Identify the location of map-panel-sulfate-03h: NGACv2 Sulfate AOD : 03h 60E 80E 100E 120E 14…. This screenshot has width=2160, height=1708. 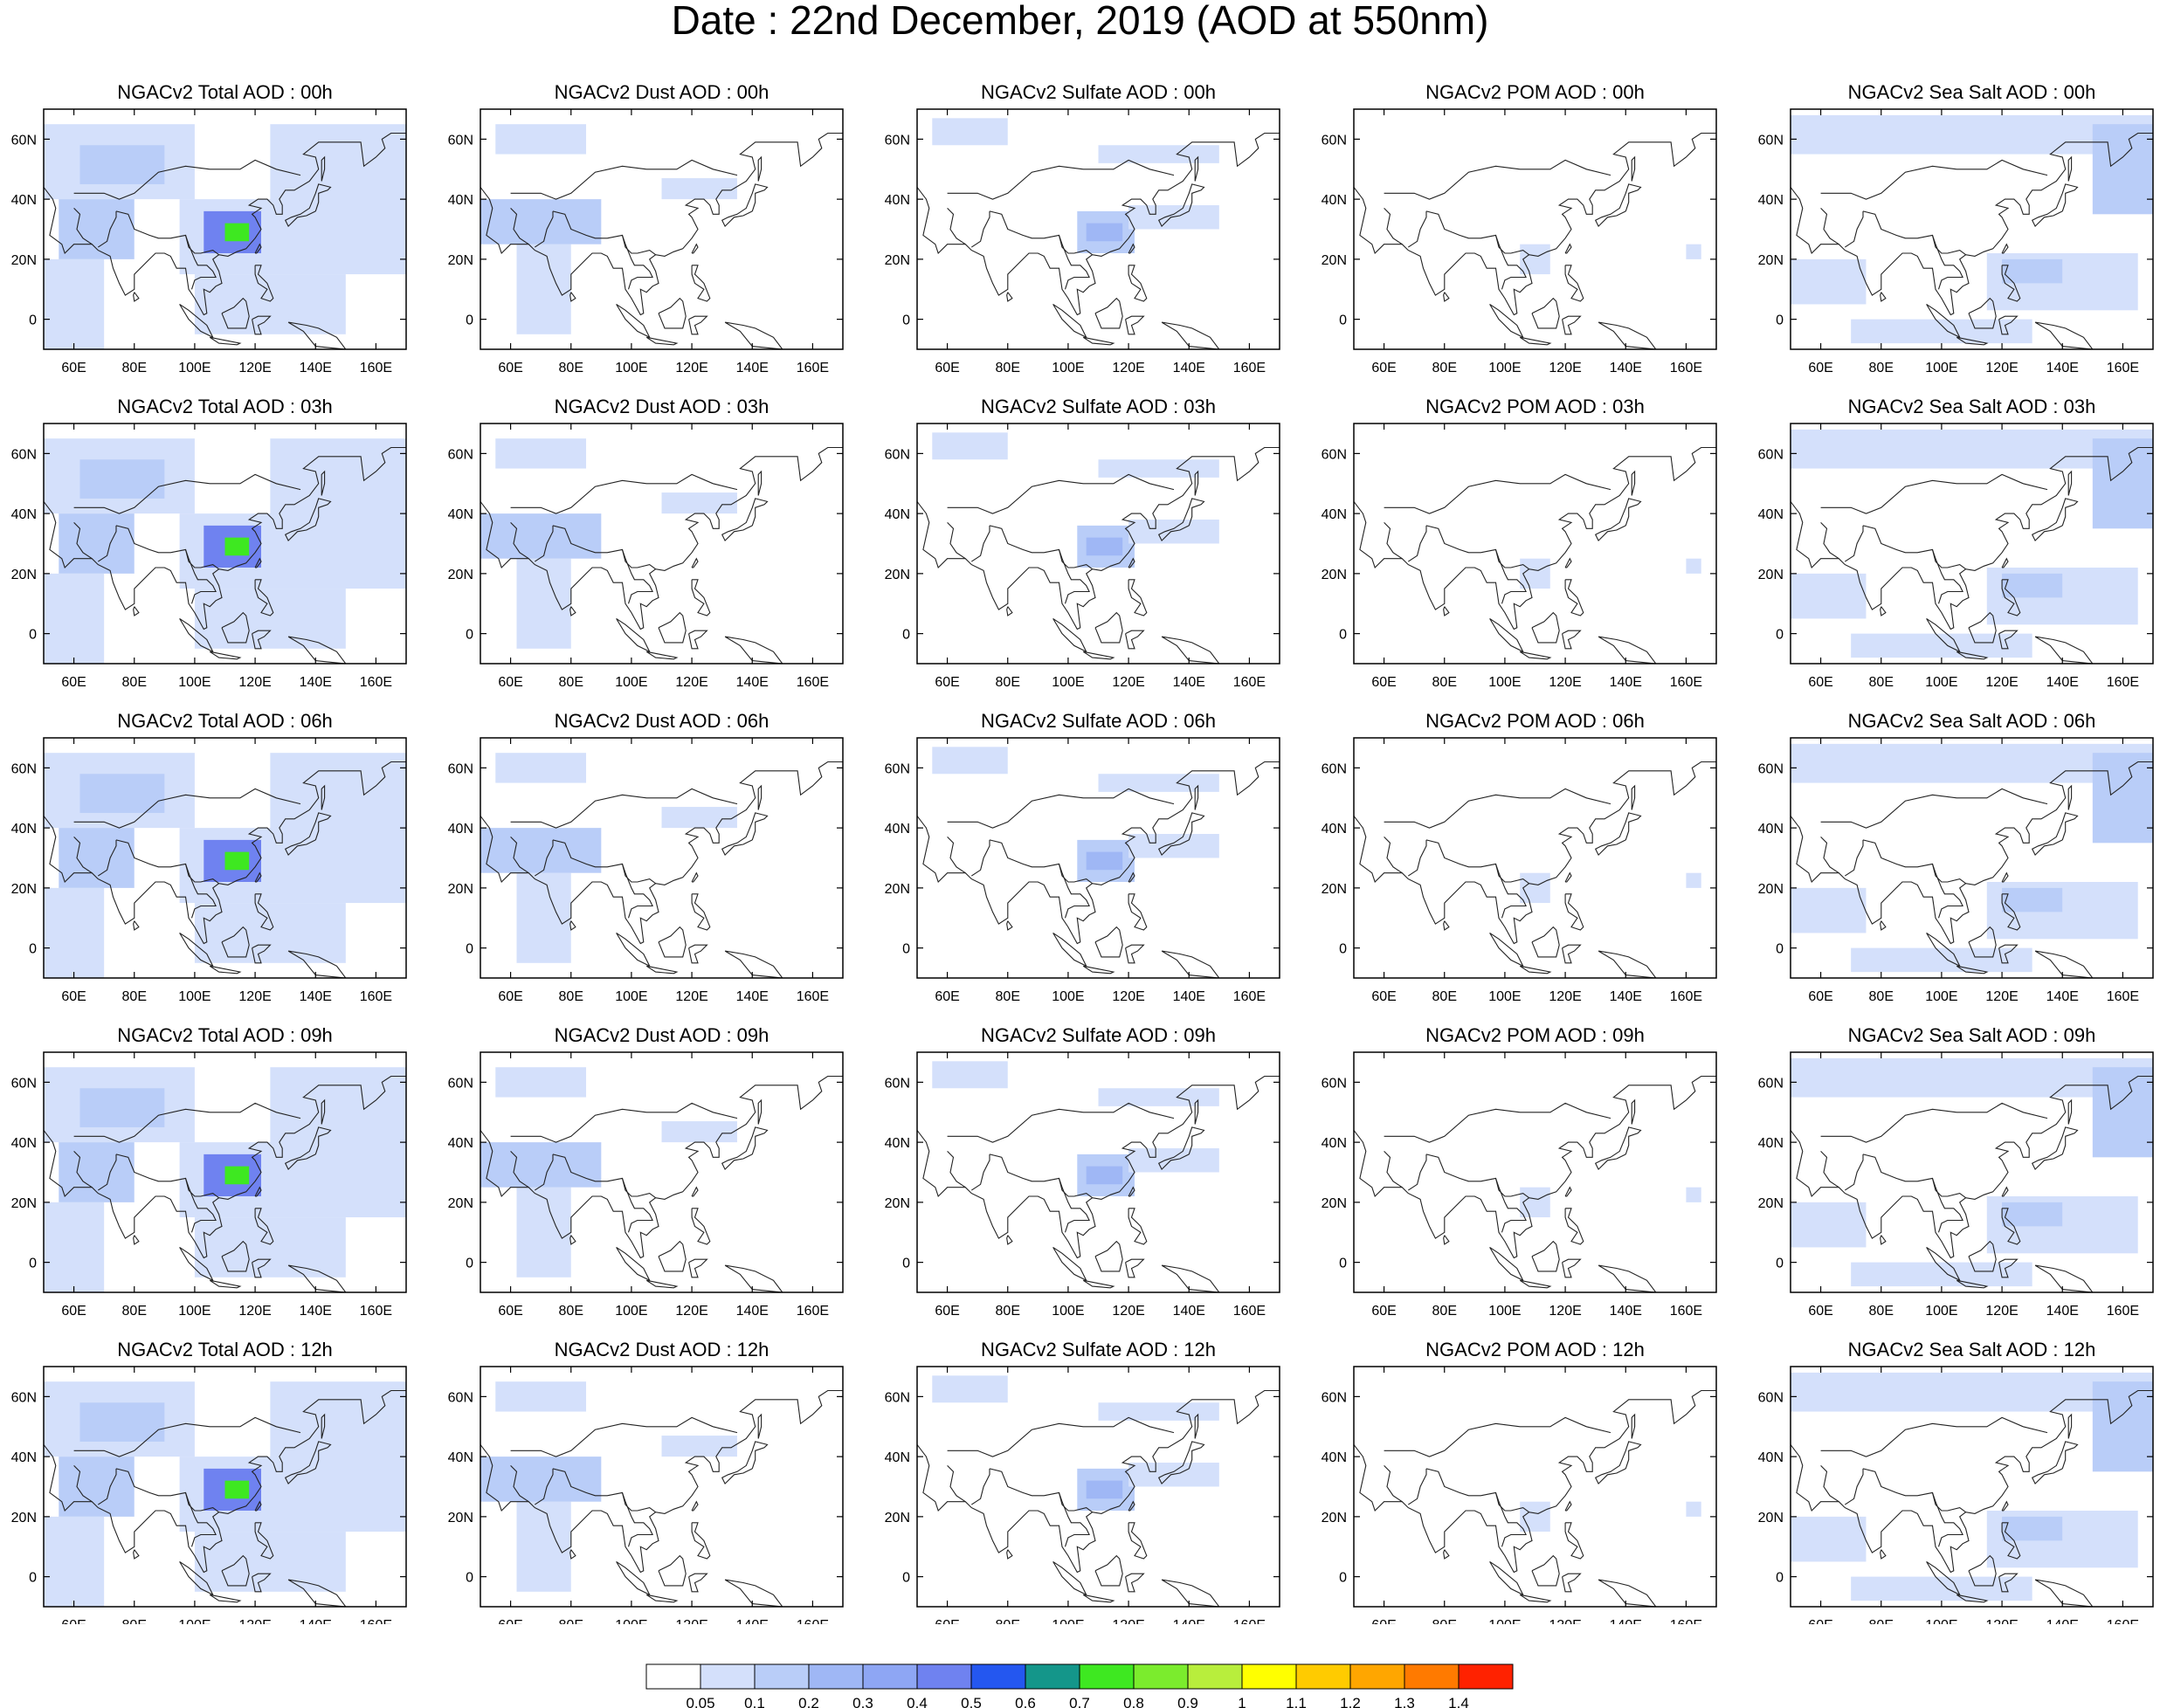
(1083, 543).